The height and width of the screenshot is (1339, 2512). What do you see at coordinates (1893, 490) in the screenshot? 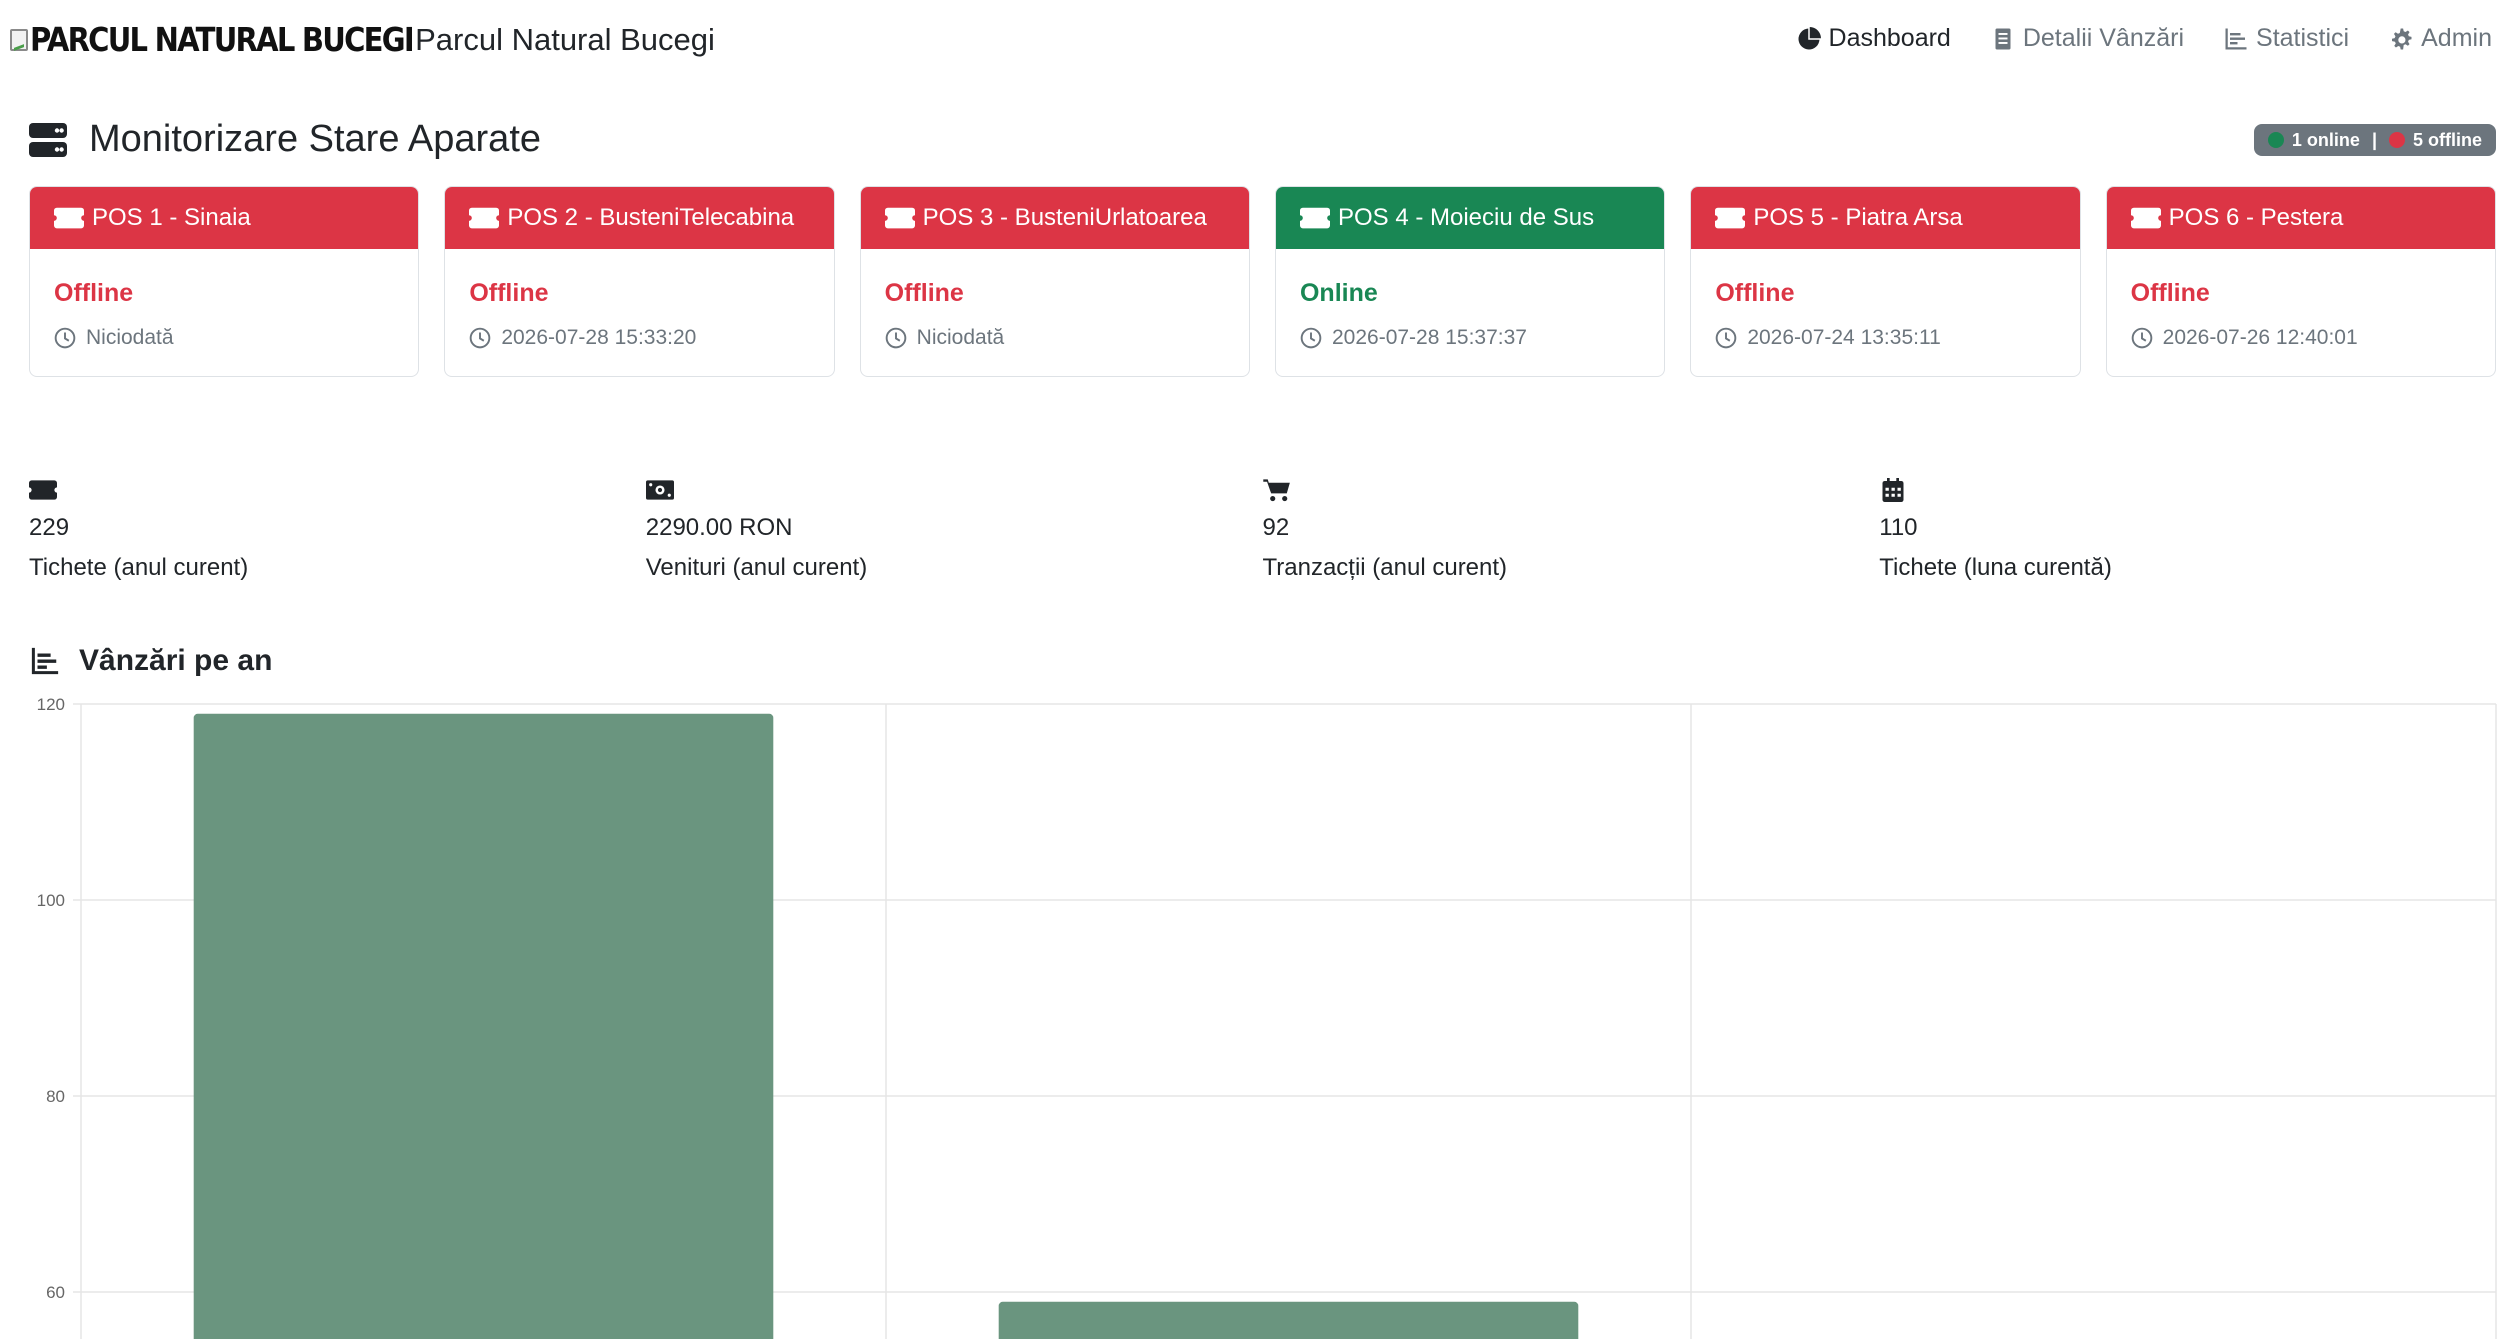
I see `calendar-icon` at bounding box center [1893, 490].